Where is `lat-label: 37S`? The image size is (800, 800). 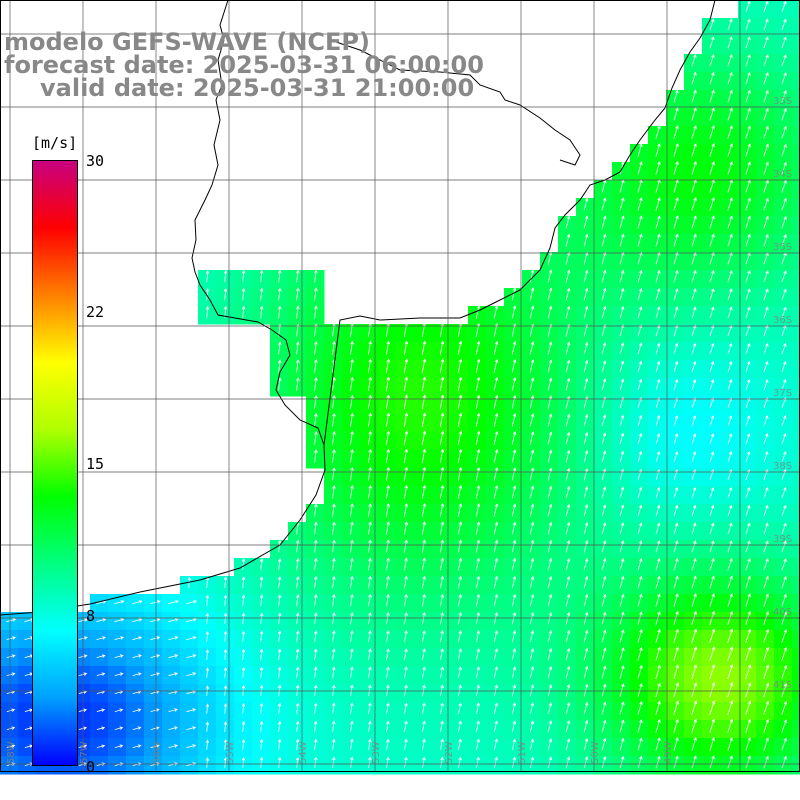
lat-label: 37S is located at coordinates (782, 393).